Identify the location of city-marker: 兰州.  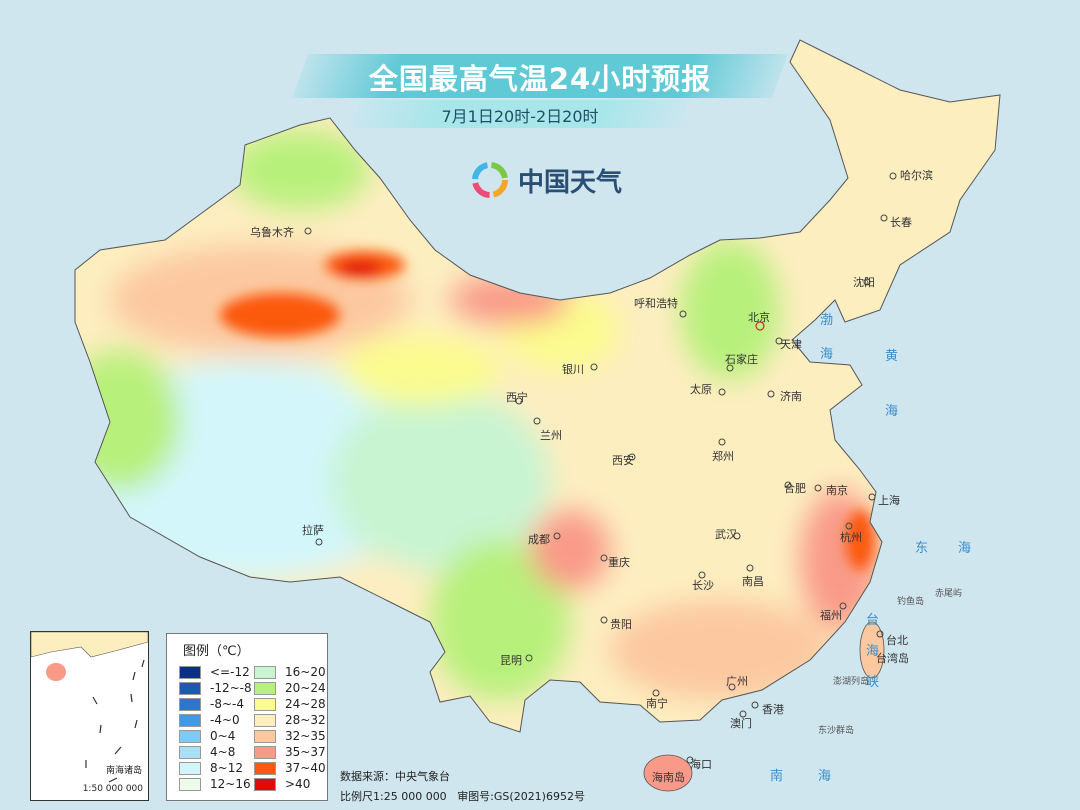
(547, 429).